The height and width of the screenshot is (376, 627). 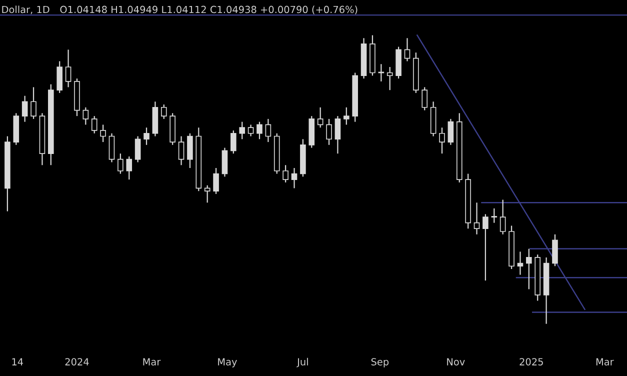 What do you see at coordinates (26, 10) in the screenshot?
I see `chart-title: Dollar, 1D` at bounding box center [26, 10].